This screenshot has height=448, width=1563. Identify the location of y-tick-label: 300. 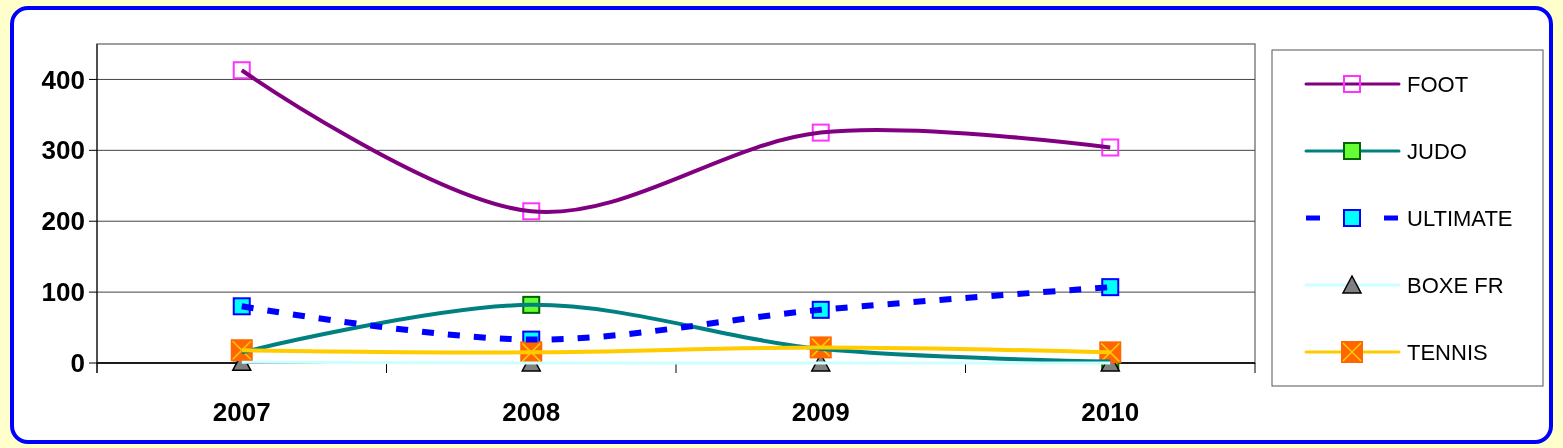
(63, 150).